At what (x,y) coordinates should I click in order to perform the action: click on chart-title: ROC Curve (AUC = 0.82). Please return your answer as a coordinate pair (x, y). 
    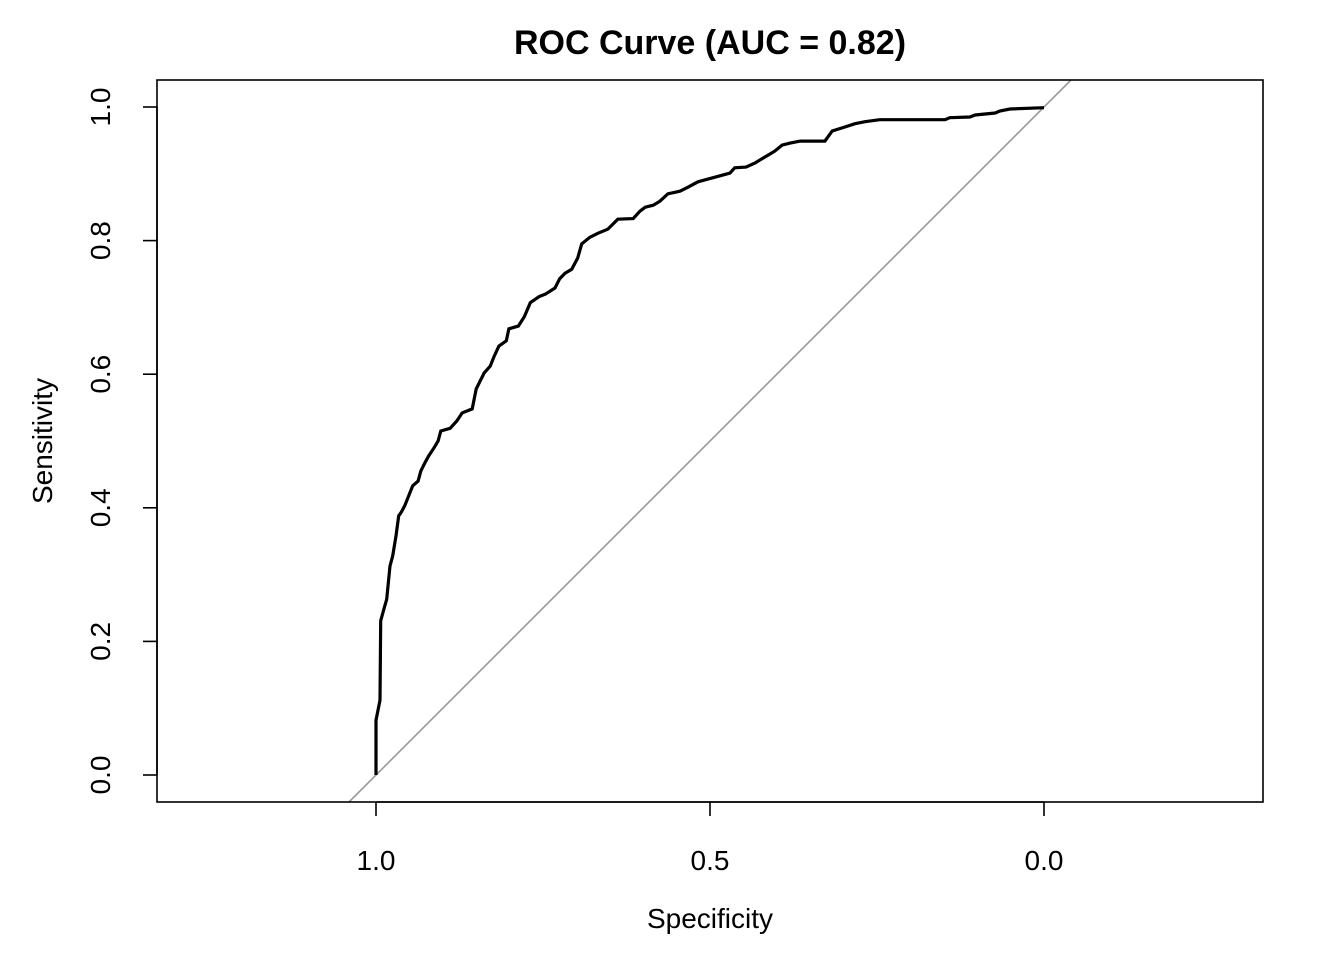
    Looking at the image, I should click on (710, 43).